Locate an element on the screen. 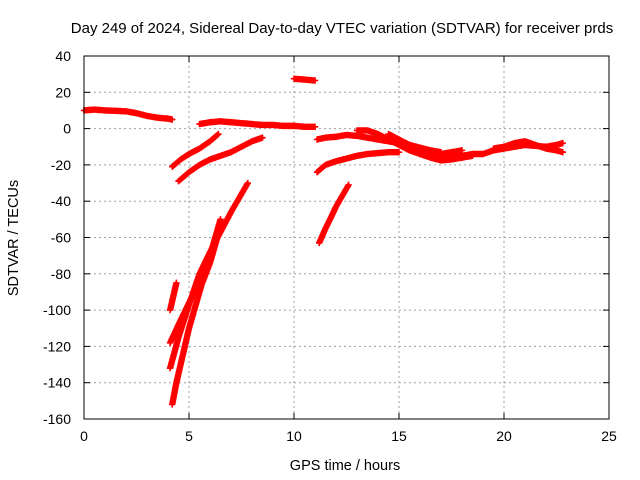 The image size is (640, 480). y-tick-label: 40 is located at coordinates (63, 56).